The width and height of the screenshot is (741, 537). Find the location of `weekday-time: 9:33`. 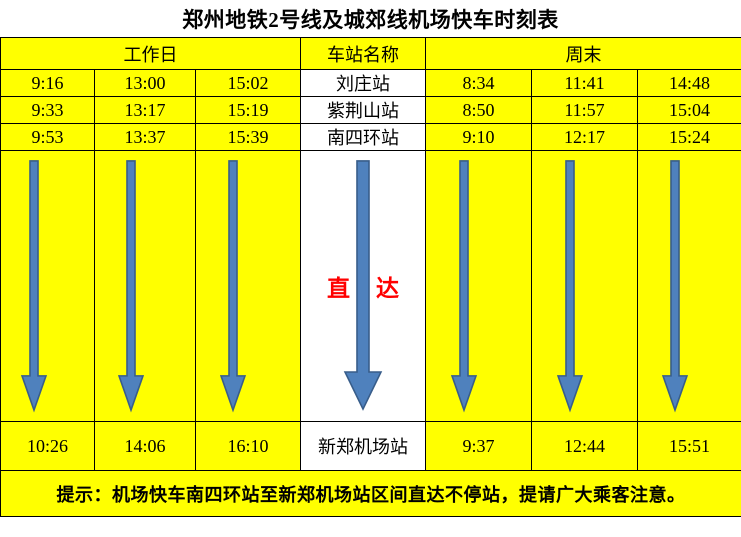

weekday-time: 9:33 is located at coordinates (47, 110).